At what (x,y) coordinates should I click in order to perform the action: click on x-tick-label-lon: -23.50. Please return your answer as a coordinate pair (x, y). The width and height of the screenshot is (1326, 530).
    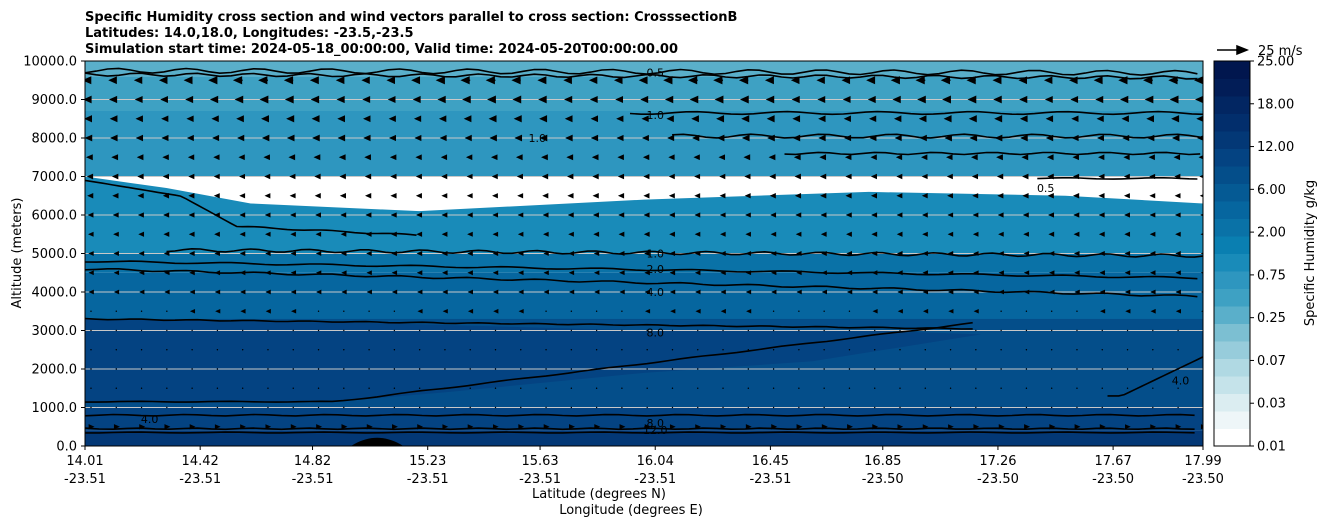
    Looking at the image, I should click on (998, 479).